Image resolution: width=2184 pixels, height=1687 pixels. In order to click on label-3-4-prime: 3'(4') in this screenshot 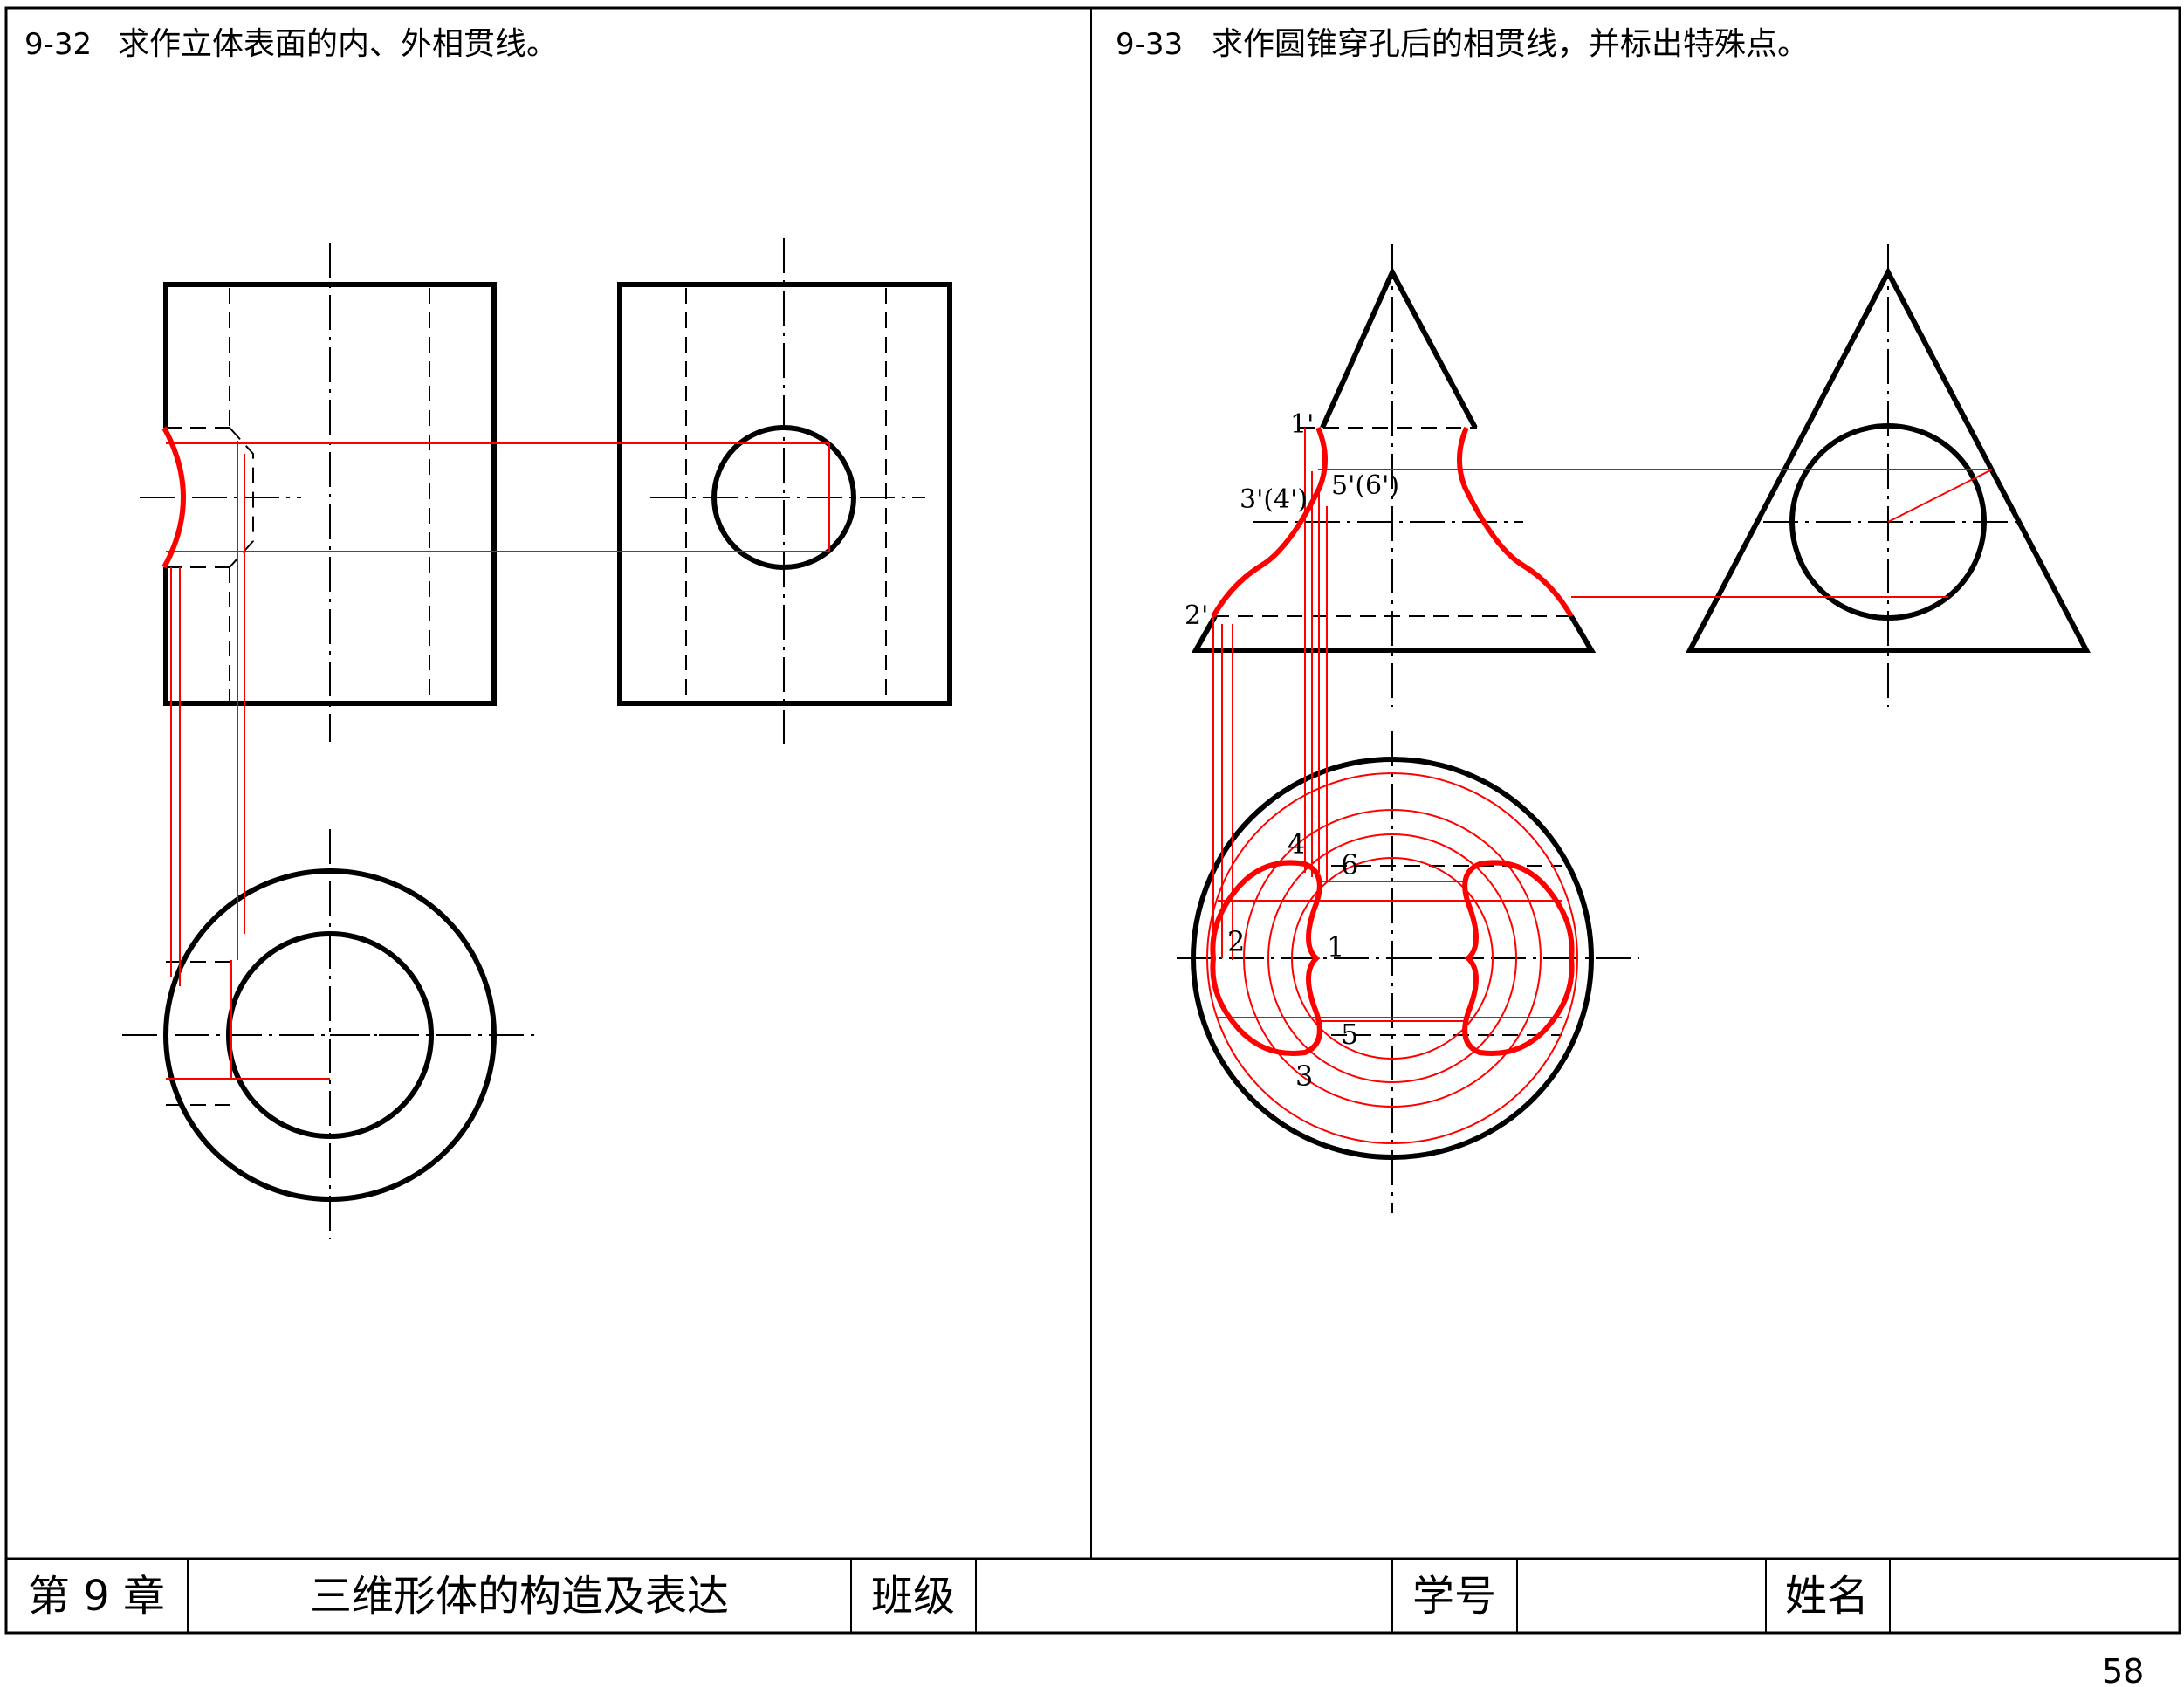, I will do `click(1274, 499)`.